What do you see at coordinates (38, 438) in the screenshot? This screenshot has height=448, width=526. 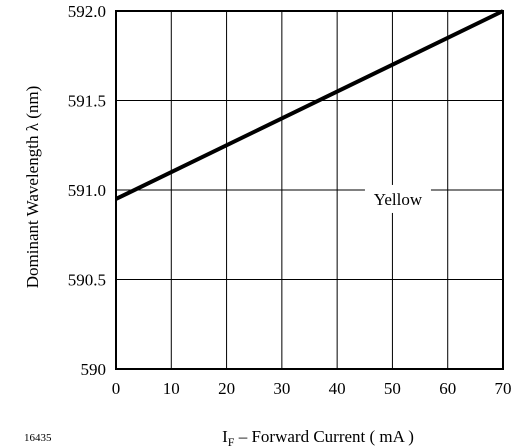 I see `figure-id: 16435` at bounding box center [38, 438].